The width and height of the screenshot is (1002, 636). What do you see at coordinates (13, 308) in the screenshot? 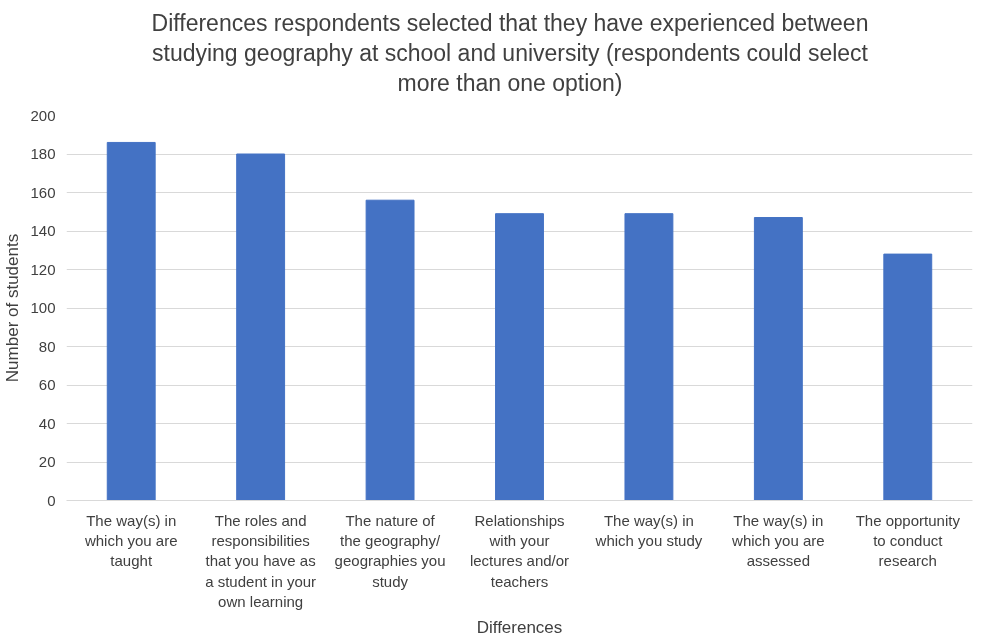
I see `y-axis-title: Number of students` at bounding box center [13, 308].